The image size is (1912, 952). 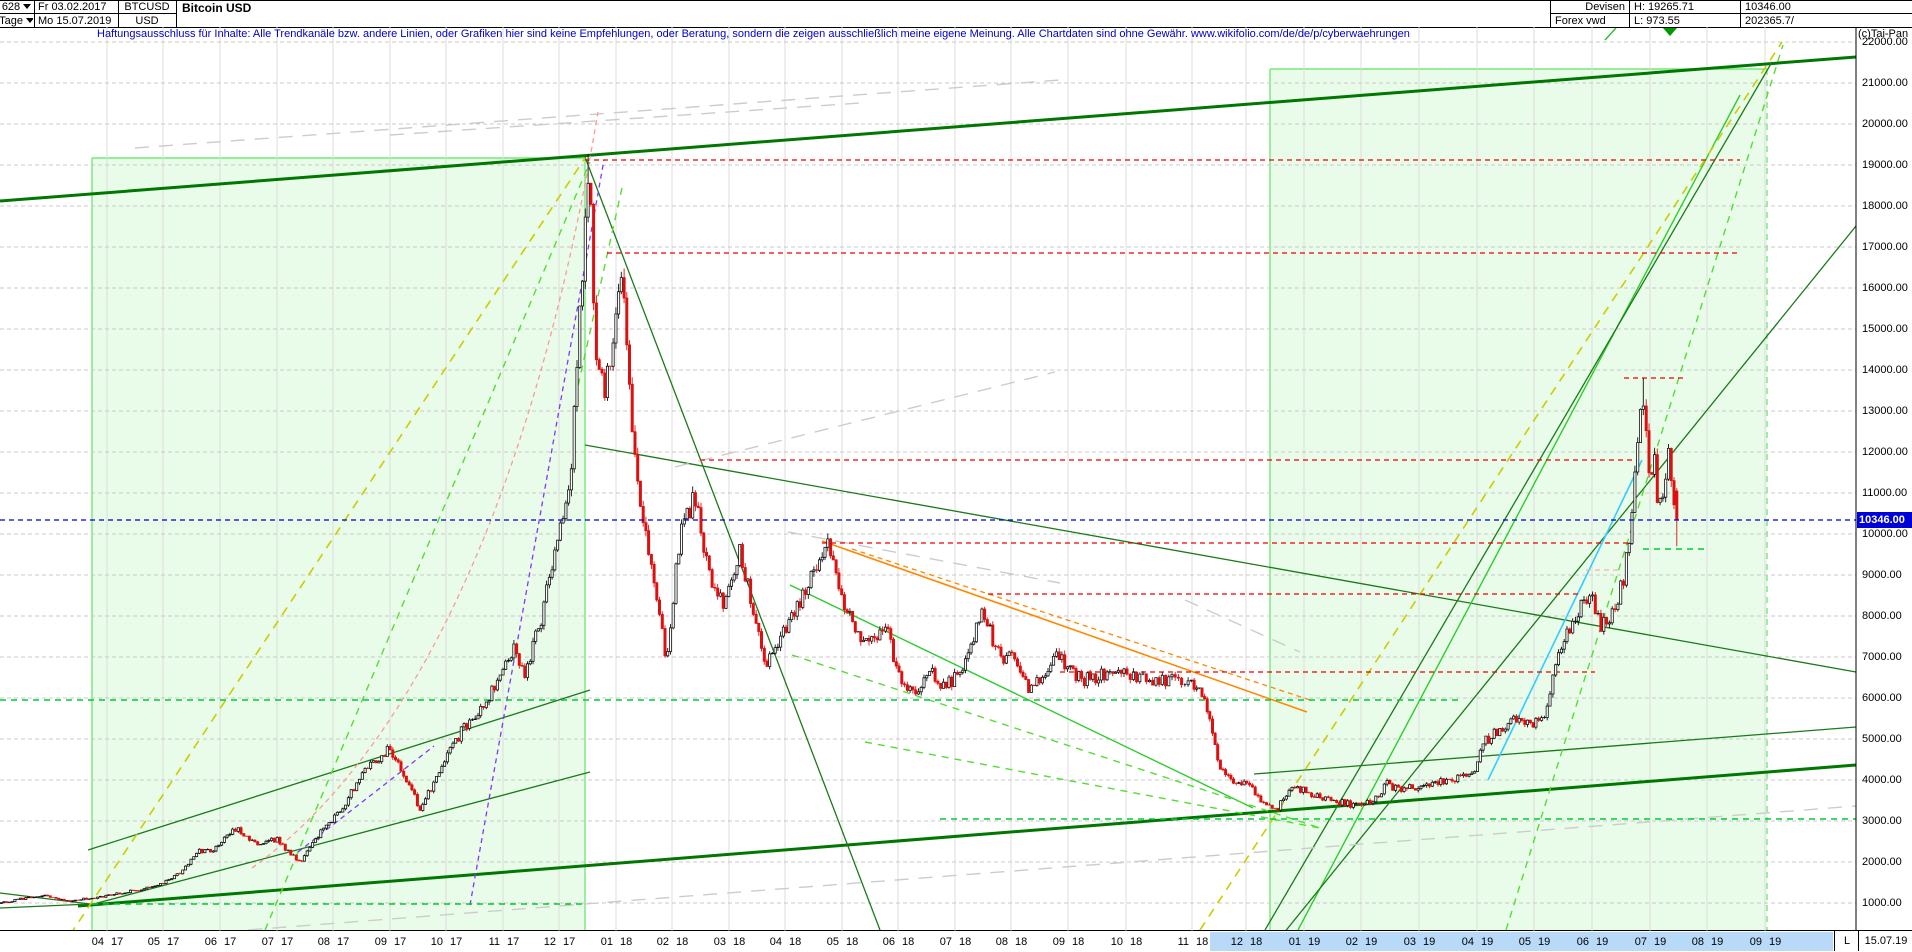 What do you see at coordinates (1885, 247) in the screenshot?
I see `price-axis-label: 17000.00` at bounding box center [1885, 247].